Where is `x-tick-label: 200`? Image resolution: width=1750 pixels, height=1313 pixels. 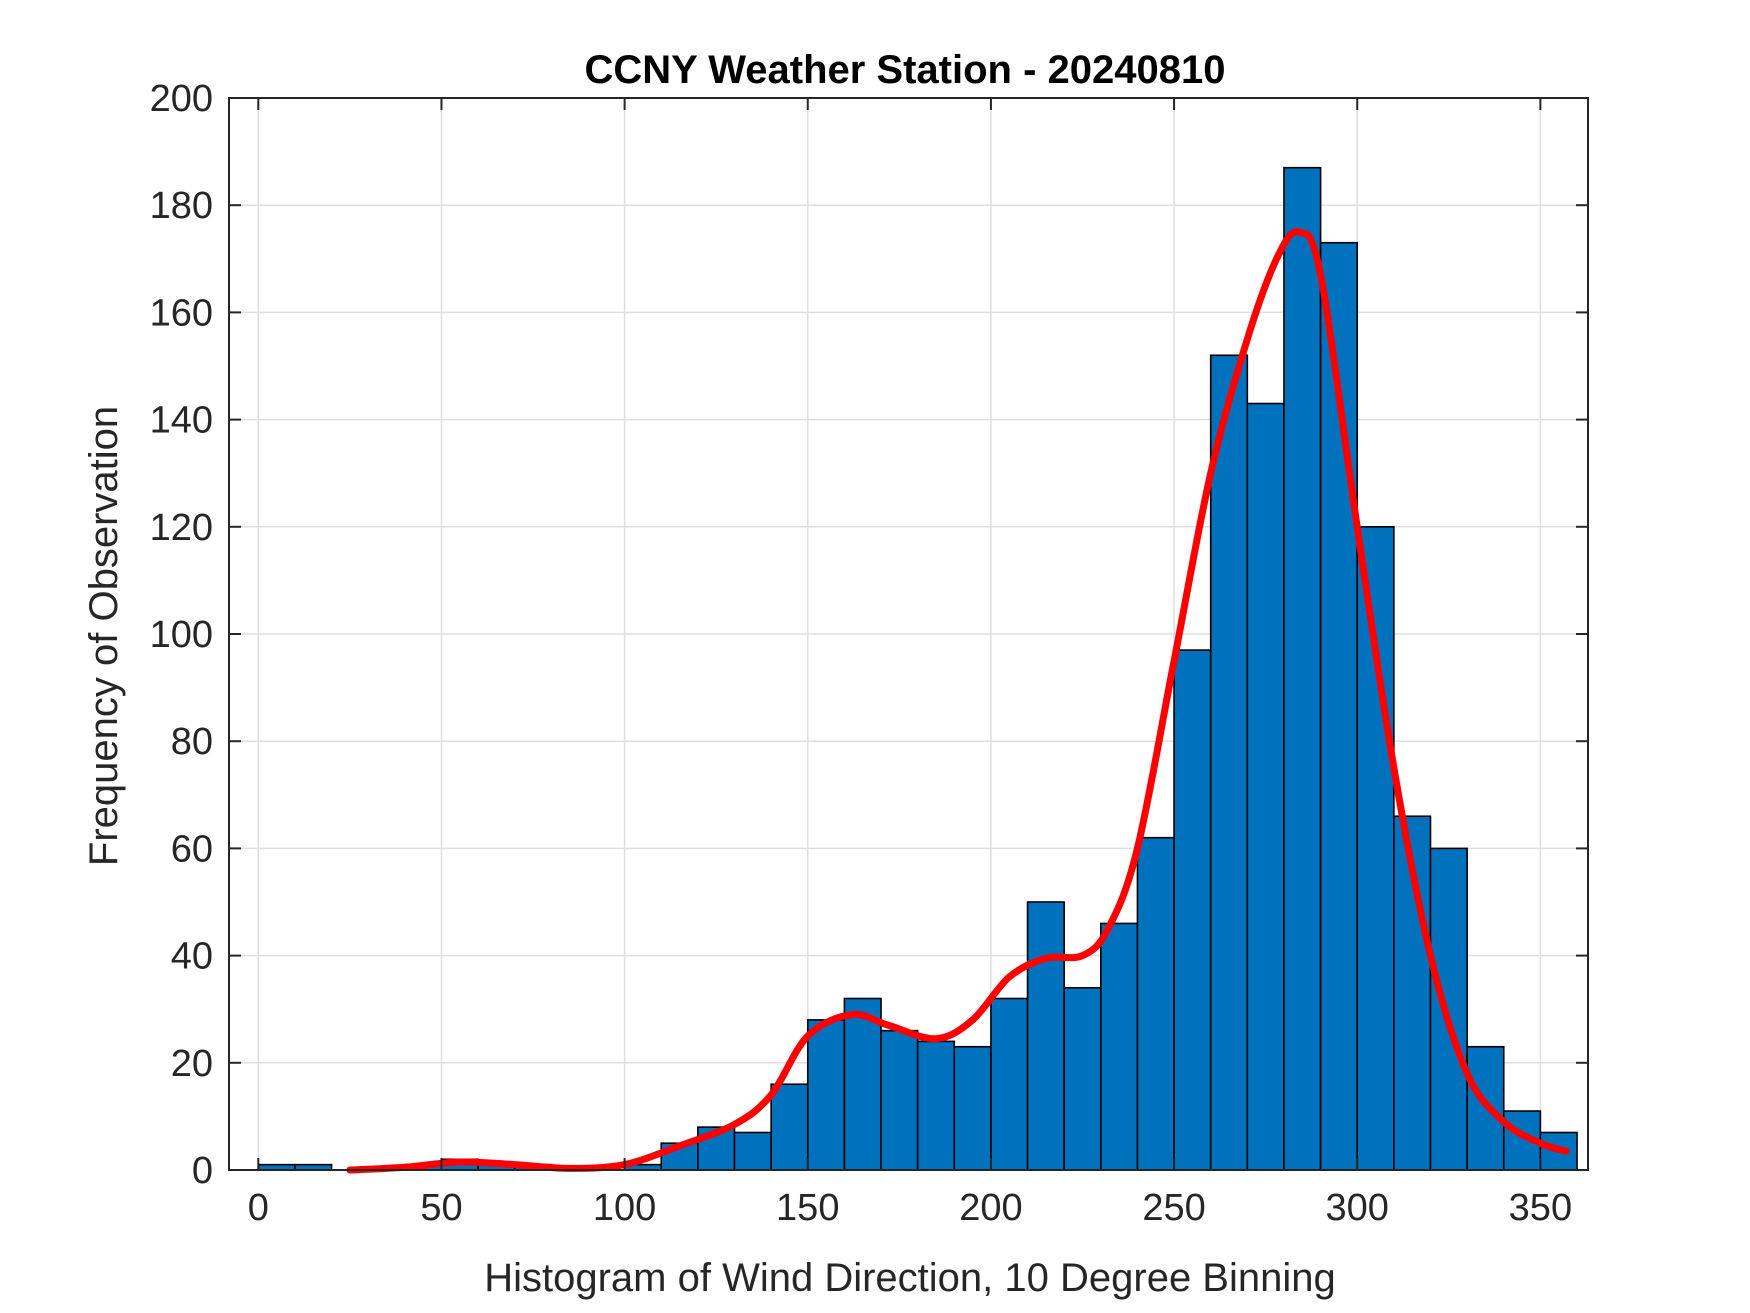 x-tick-label: 200 is located at coordinates (990, 1208).